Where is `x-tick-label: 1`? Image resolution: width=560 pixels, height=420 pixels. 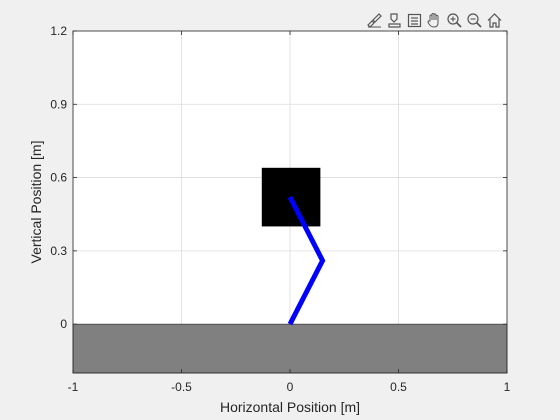
x-tick-label: 1 is located at coordinates (507, 387).